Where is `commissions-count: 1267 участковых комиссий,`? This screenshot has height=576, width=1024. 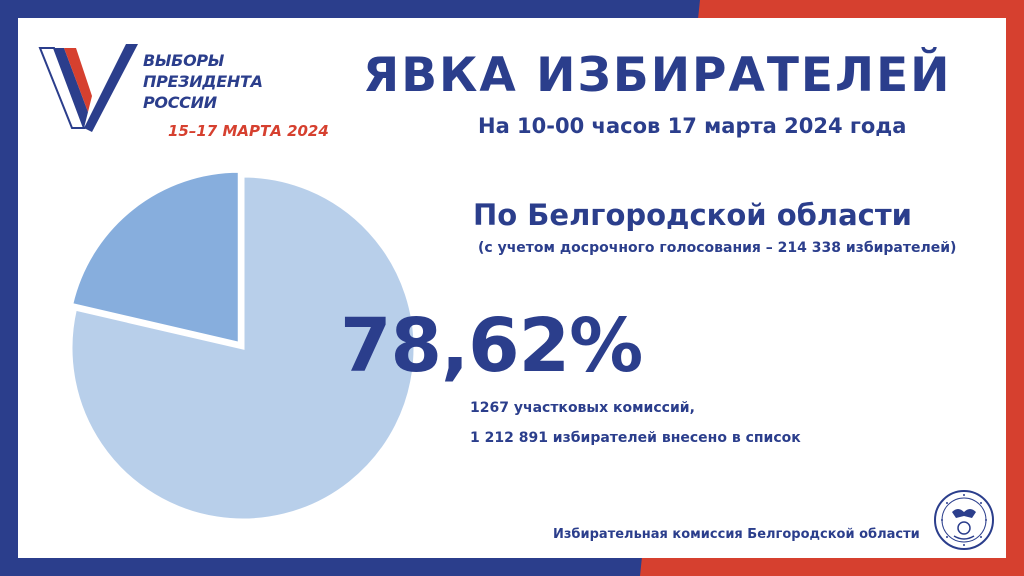
commissions-count: 1267 участковых комиссий, is located at coordinates (582, 408).